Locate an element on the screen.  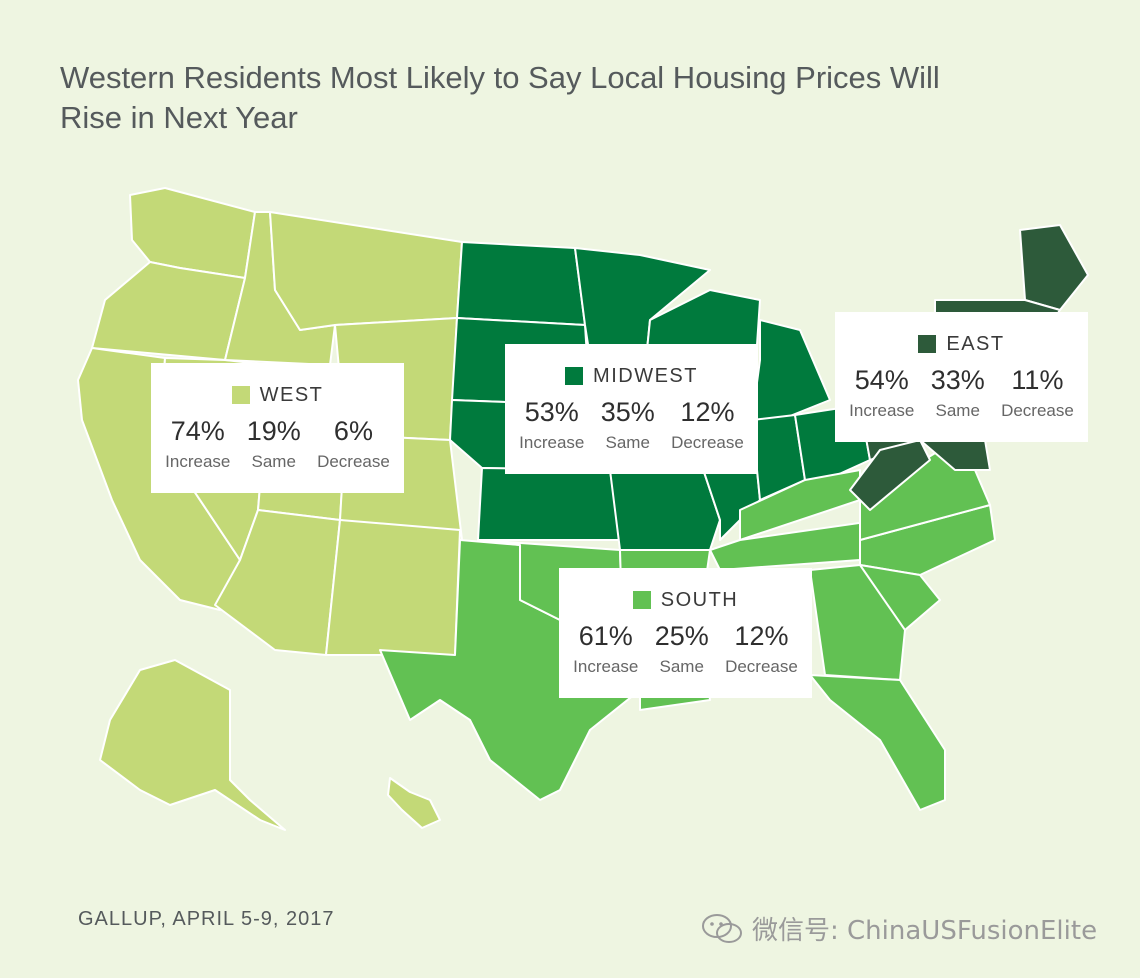
midwest-stats-box: MIDWEST 53% Increase 35% Same 12% Decrease is located at coordinates (631, 409).